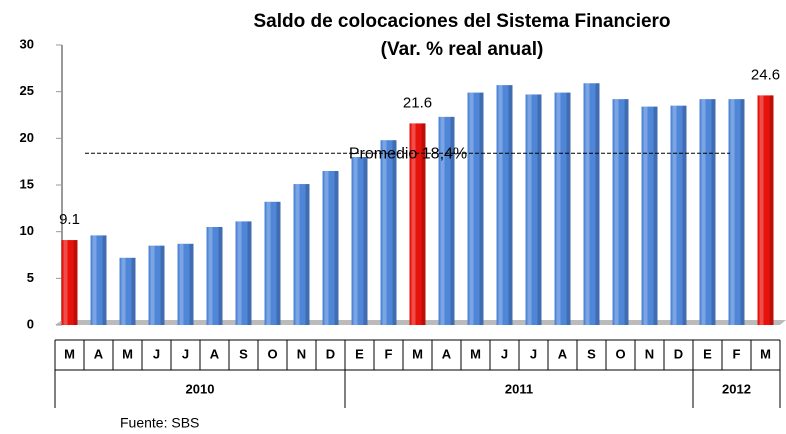 This screenshot has height=434, width=786. I want to click on average-label: Promedio 18,4%, so click(408, 153).